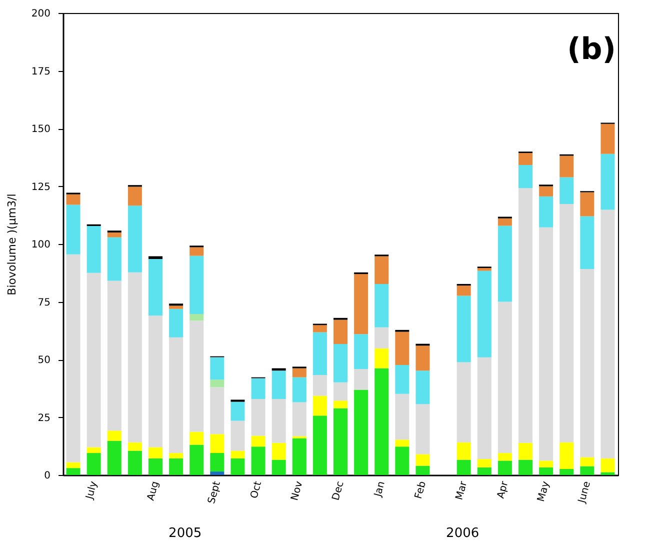 Image resolution: width=670 pixels, height=551 pixels. What do you see at coordinates (40, 187) in the screenshot?
I see `y-tick-label: 125` at bounding box center [40, 187].